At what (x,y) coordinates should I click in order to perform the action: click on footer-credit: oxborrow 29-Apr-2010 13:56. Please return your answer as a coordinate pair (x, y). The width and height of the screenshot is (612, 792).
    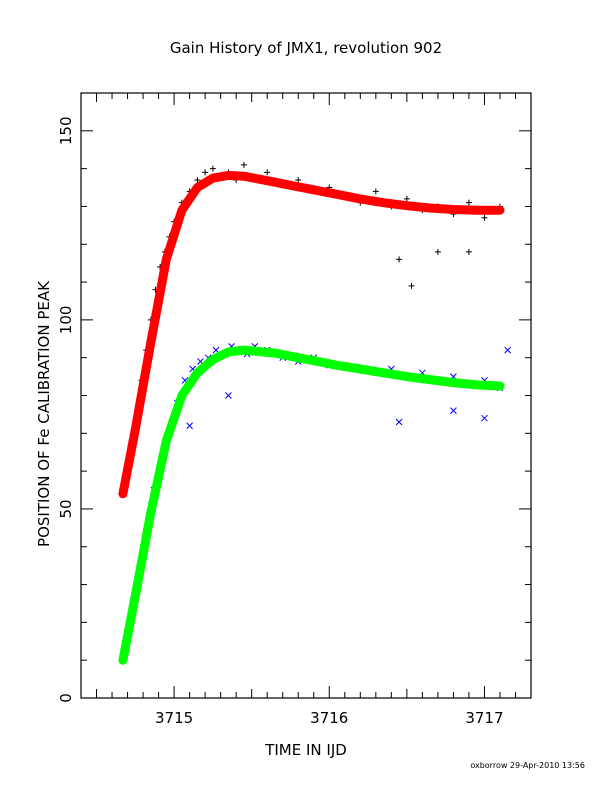
    Looking at the image, I should click on (527, 765).